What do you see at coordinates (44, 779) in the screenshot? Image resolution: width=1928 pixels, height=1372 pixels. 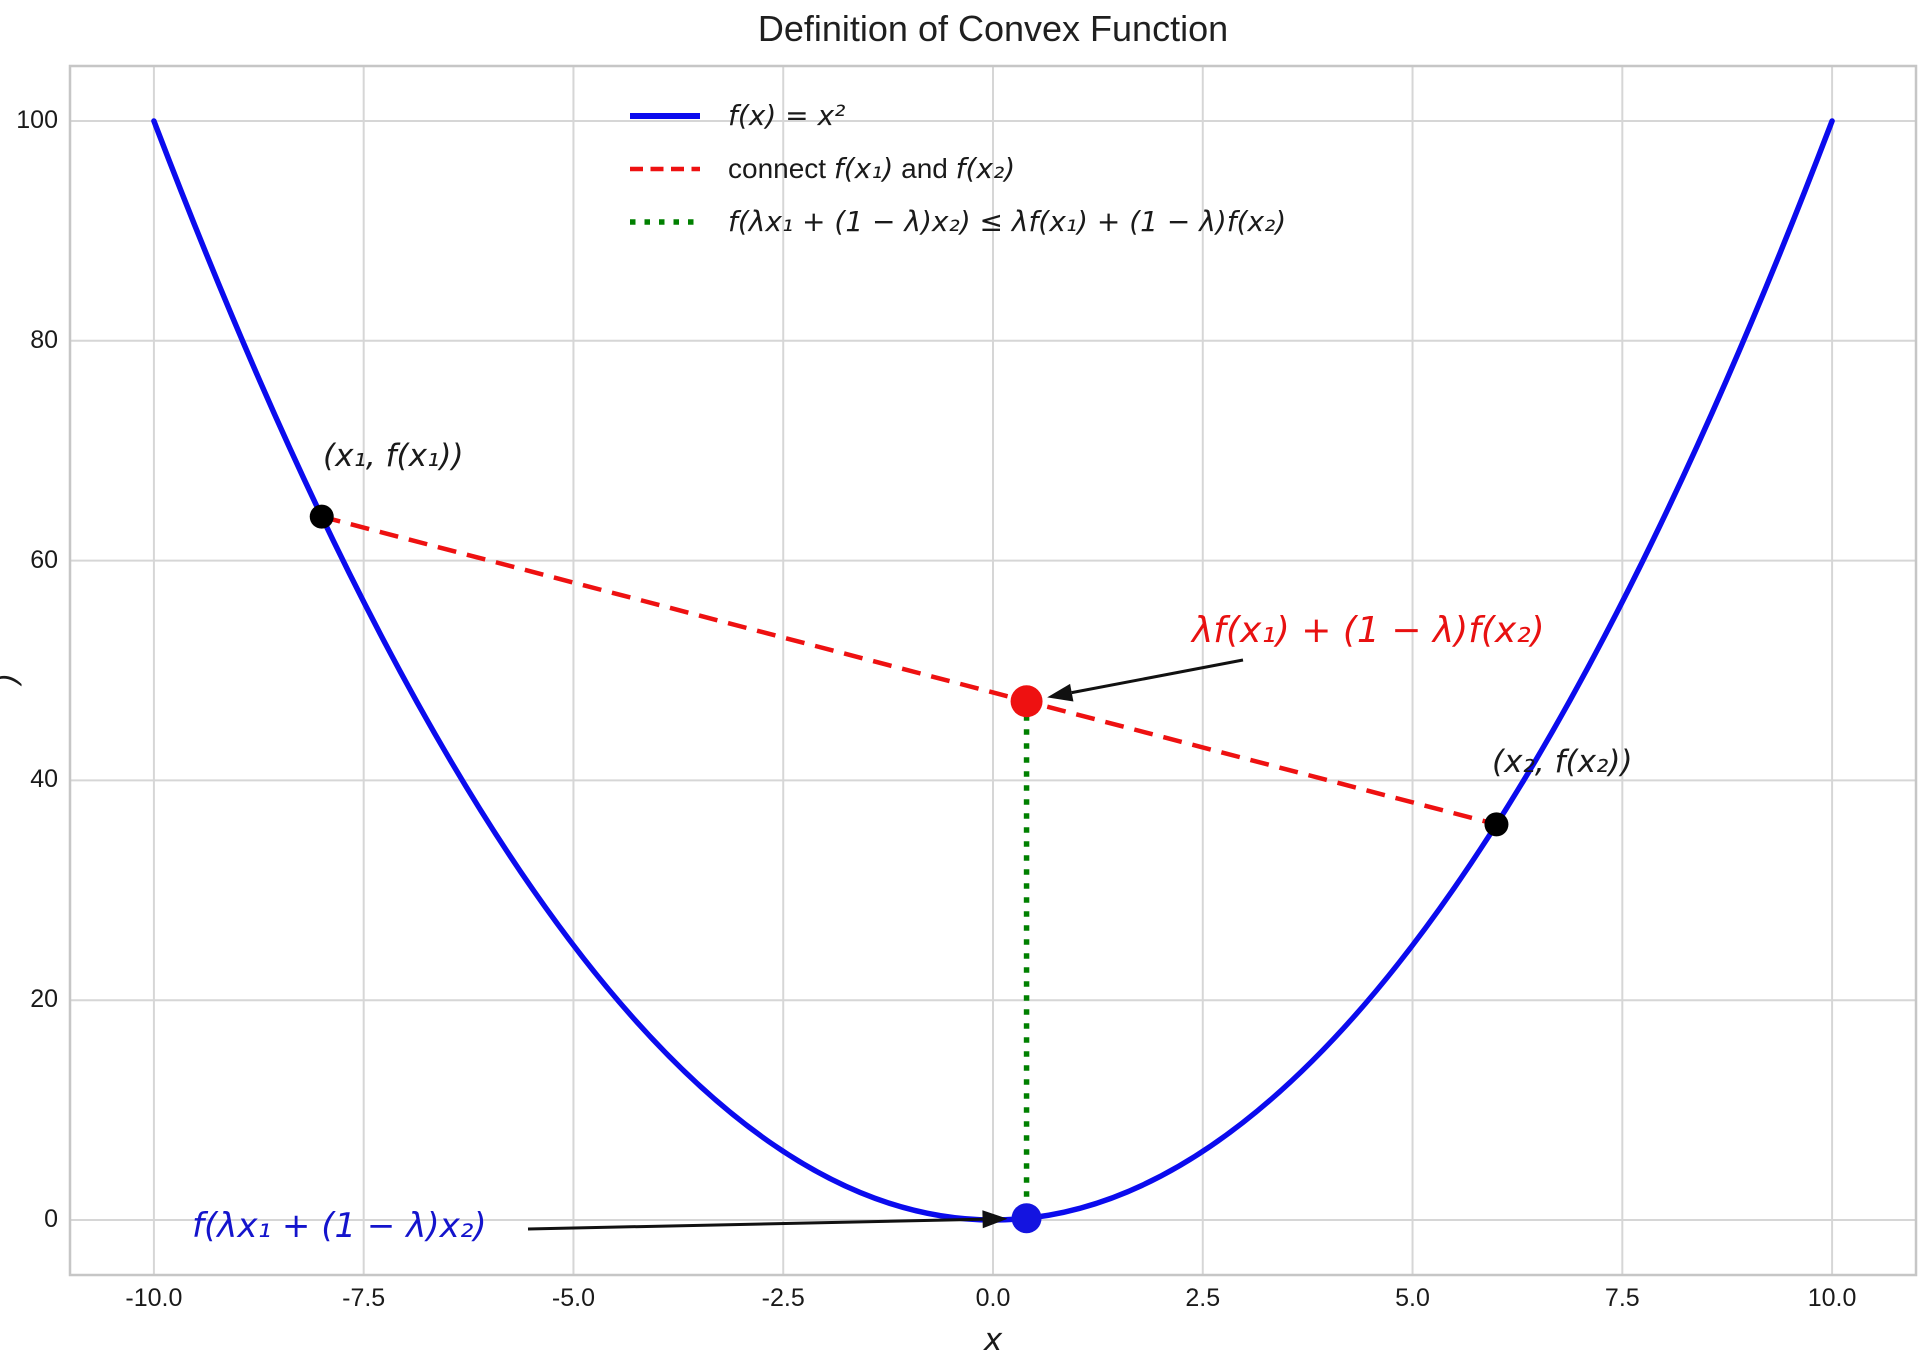 I see `y-tick-label: 40` at bounding box center [44, 779].